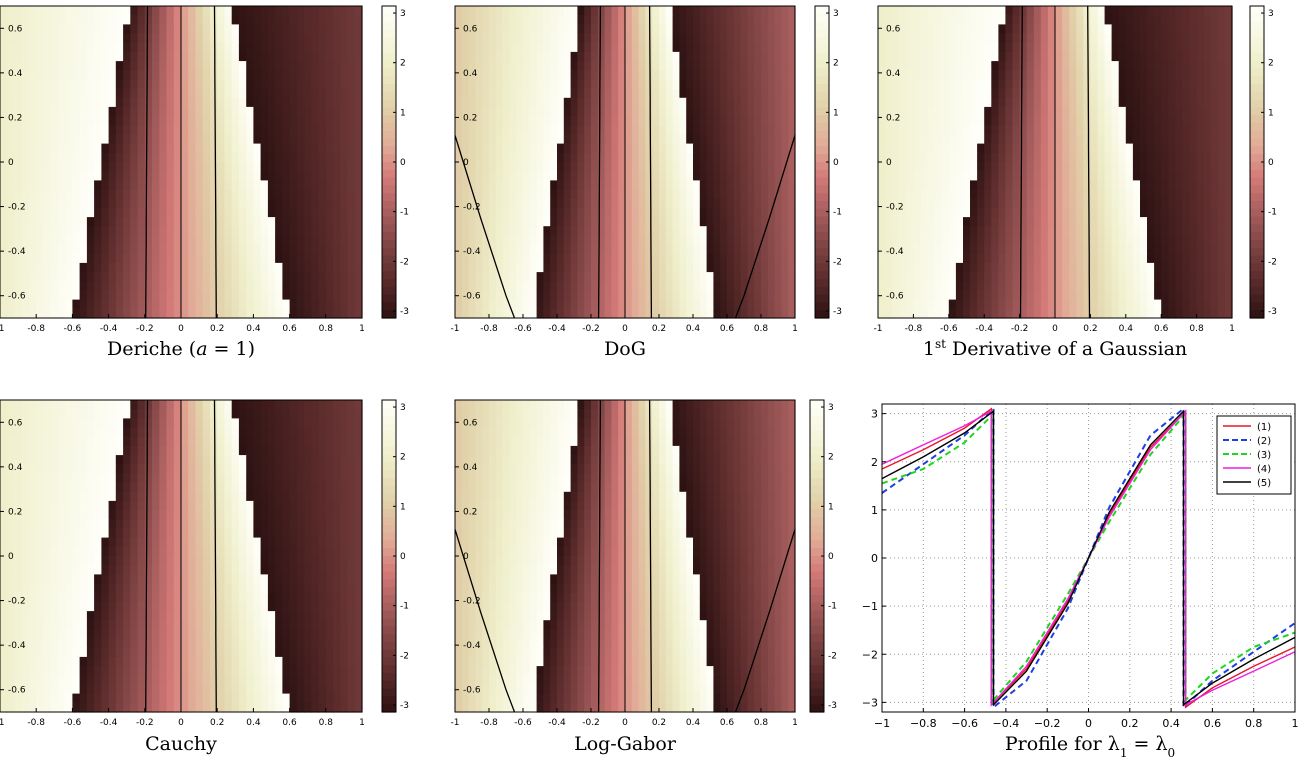 The image size is (1304, 771). Describe the element at coordinates (181, 349) in the screenshot. I see `panel-caption: Deriche (a = 1)` at that location.